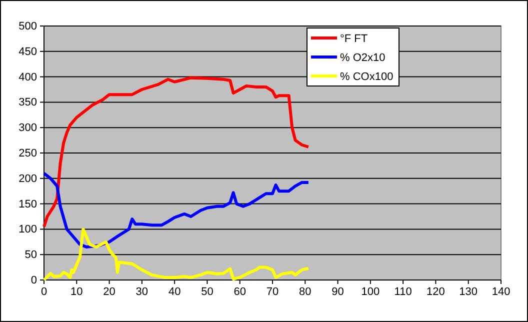  What do you see at coordinates (27, 52) in the screenshot?
I see `y-tick-label: 450` at bounding box center [27, 52].